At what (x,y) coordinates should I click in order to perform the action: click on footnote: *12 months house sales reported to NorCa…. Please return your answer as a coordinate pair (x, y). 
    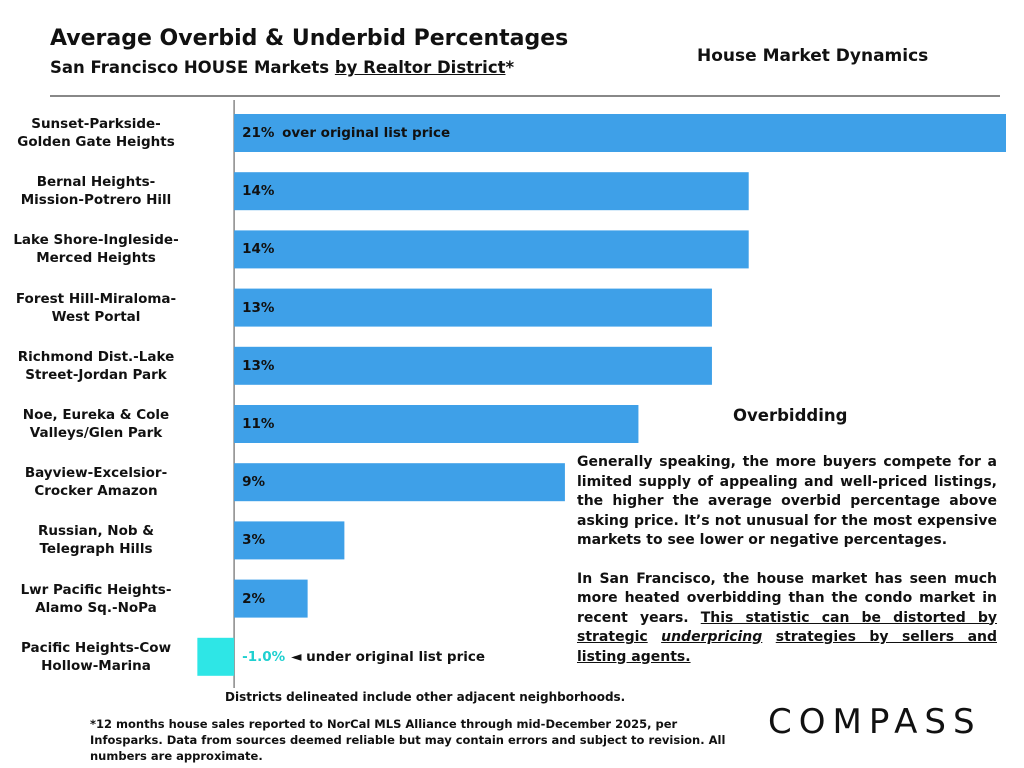
    Looking at the image, I should click on (408, 740).